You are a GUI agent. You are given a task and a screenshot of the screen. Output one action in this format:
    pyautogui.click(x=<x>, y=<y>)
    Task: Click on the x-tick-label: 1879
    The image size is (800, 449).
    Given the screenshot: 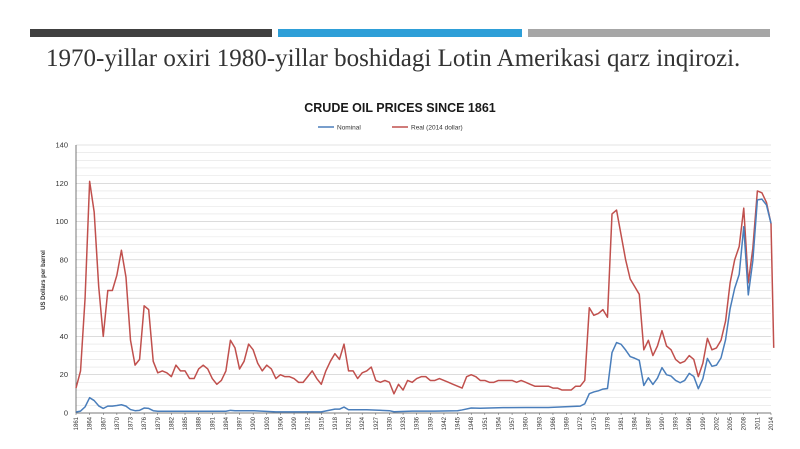 What is the action you would take?
    pyautogui.click(x=159, y=423)
    